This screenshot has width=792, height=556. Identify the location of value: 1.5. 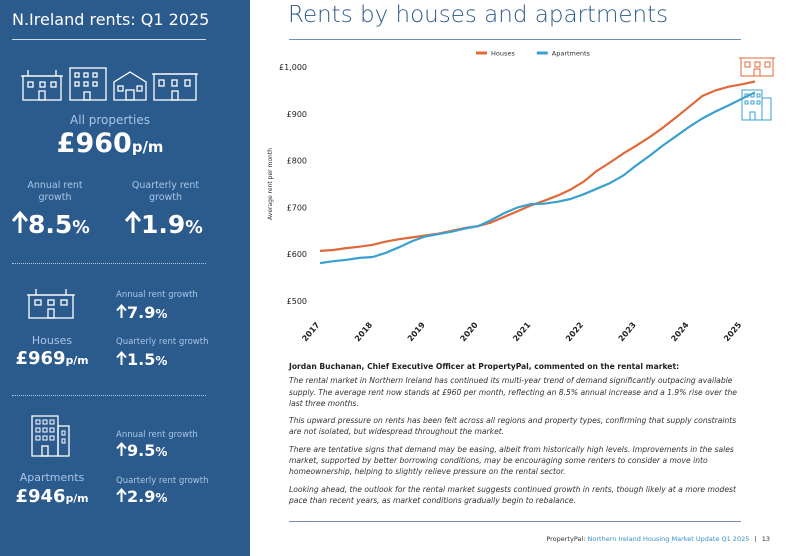
(141, 359).